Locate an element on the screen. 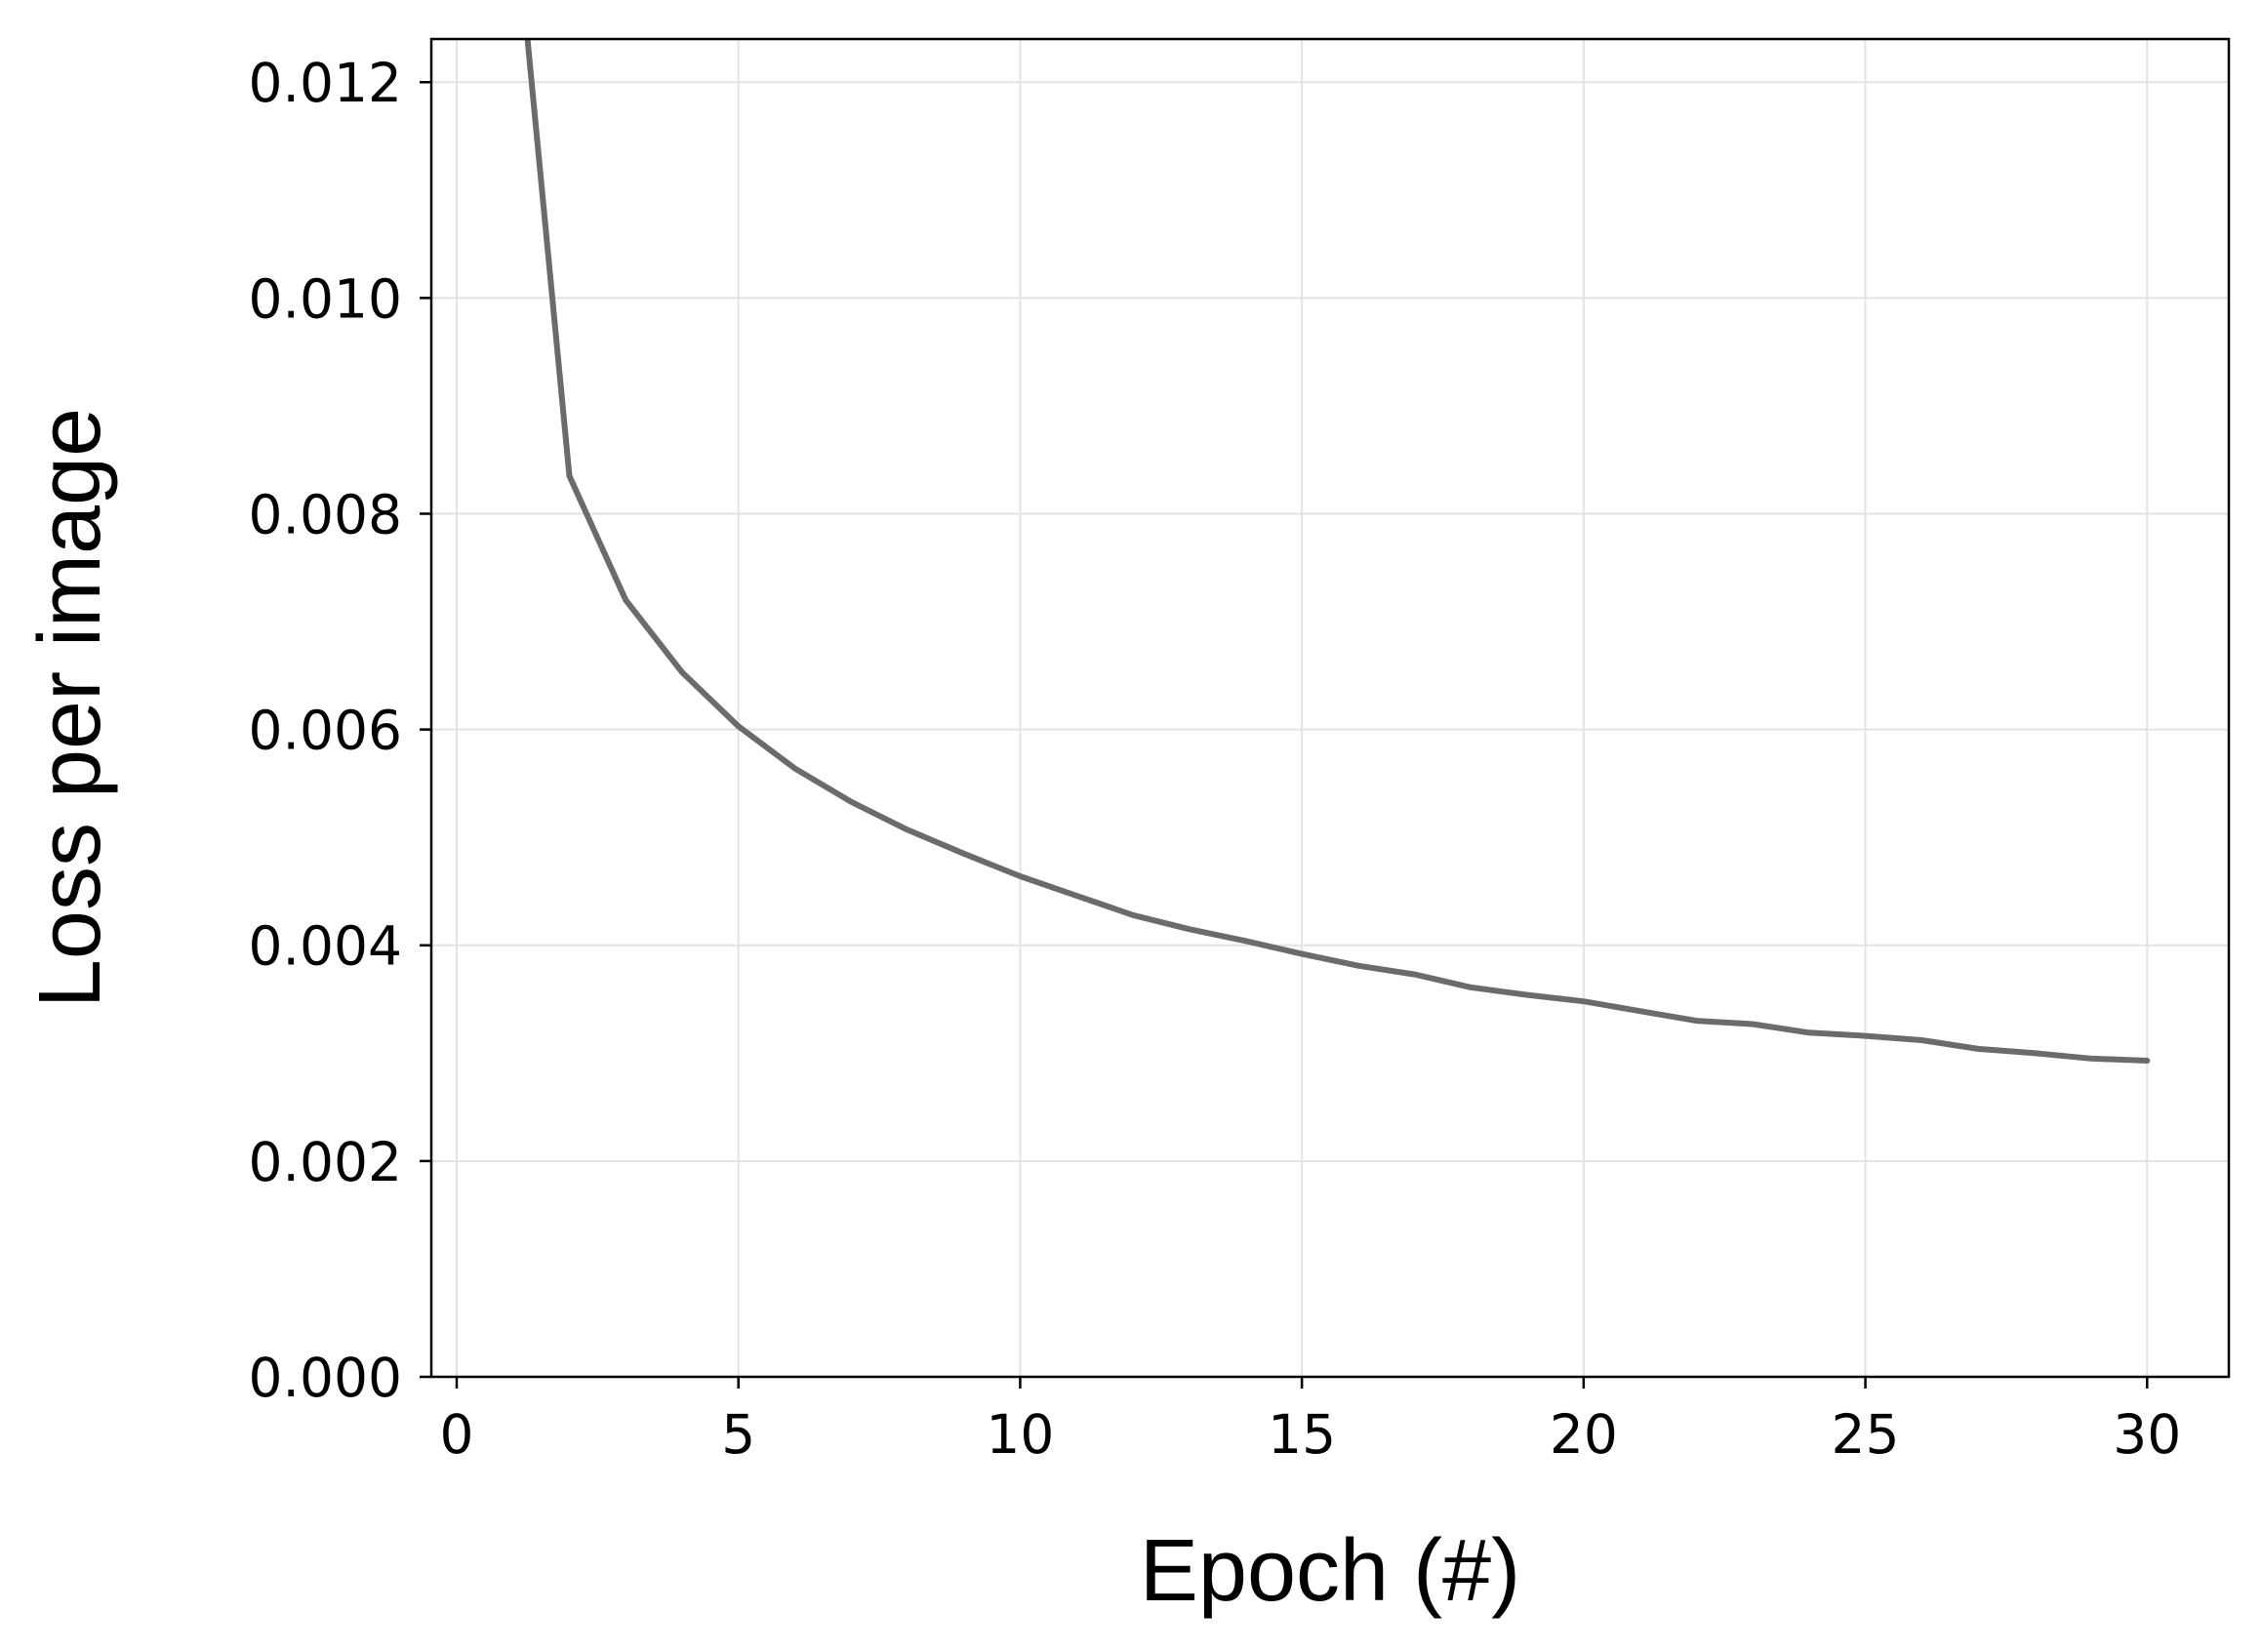  x-axis-title: Epoch (#) is located at coordinates (1330, 1571).